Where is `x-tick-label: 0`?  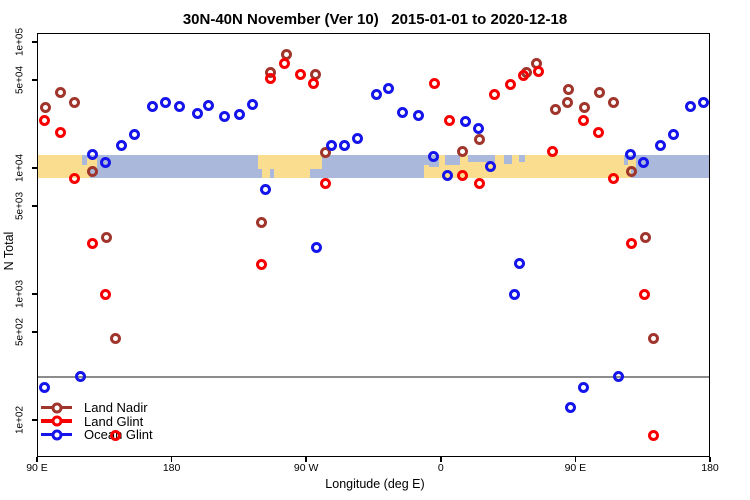 x-tick-label: 0 is located at coordinates (440, 468).